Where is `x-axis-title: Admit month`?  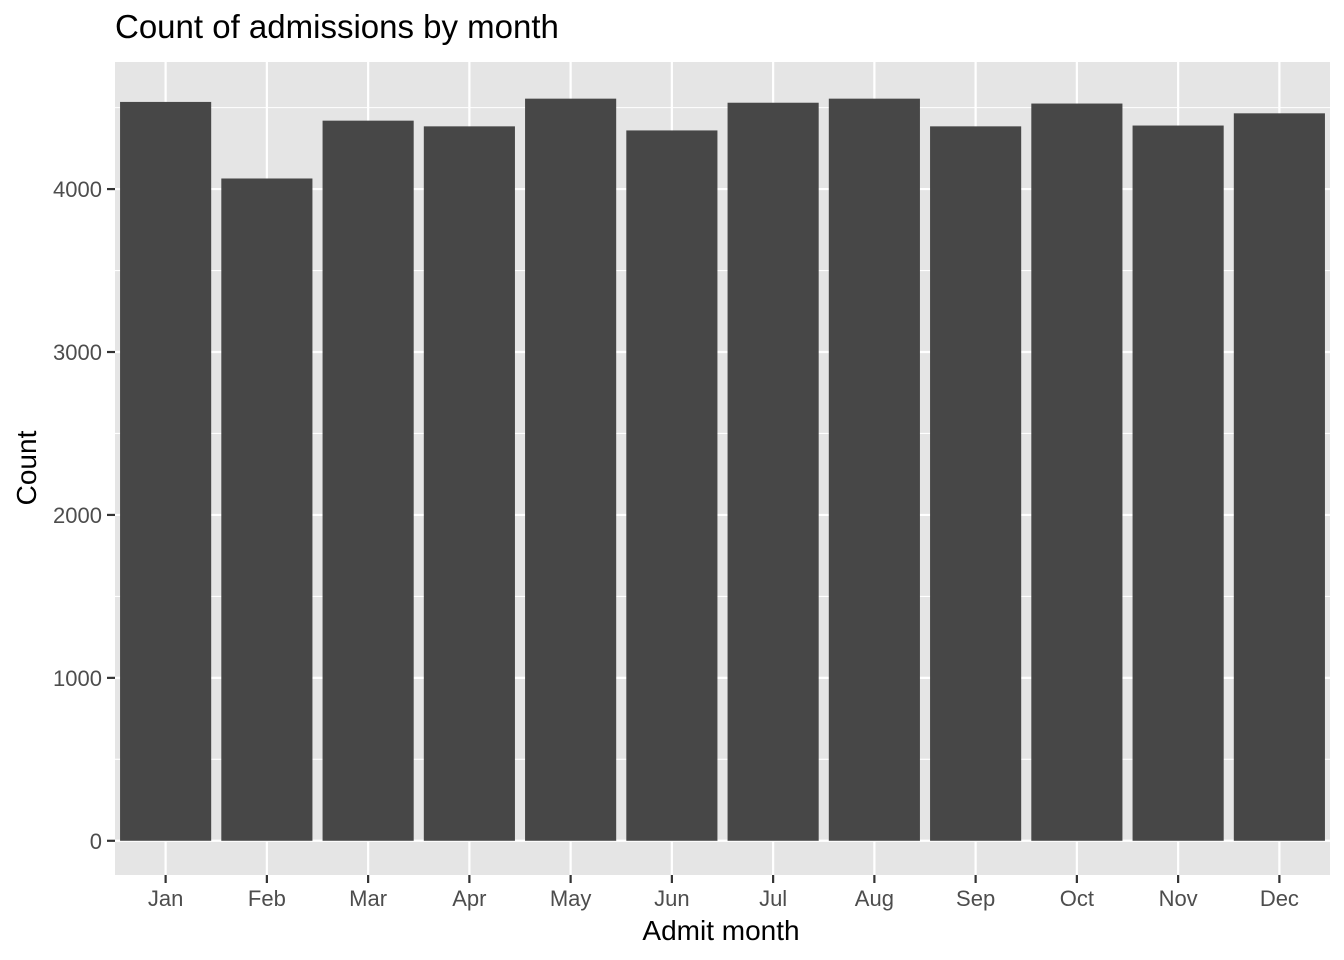 x-axis-title: Admit month is located at coordinates (720, 930).